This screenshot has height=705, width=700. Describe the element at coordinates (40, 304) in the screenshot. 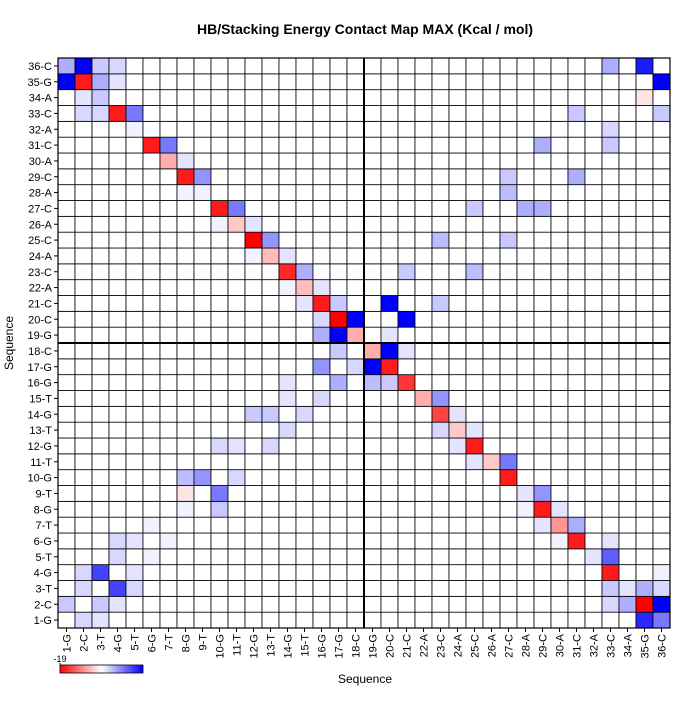

I see `y-tick-label: 21-C` at that location.